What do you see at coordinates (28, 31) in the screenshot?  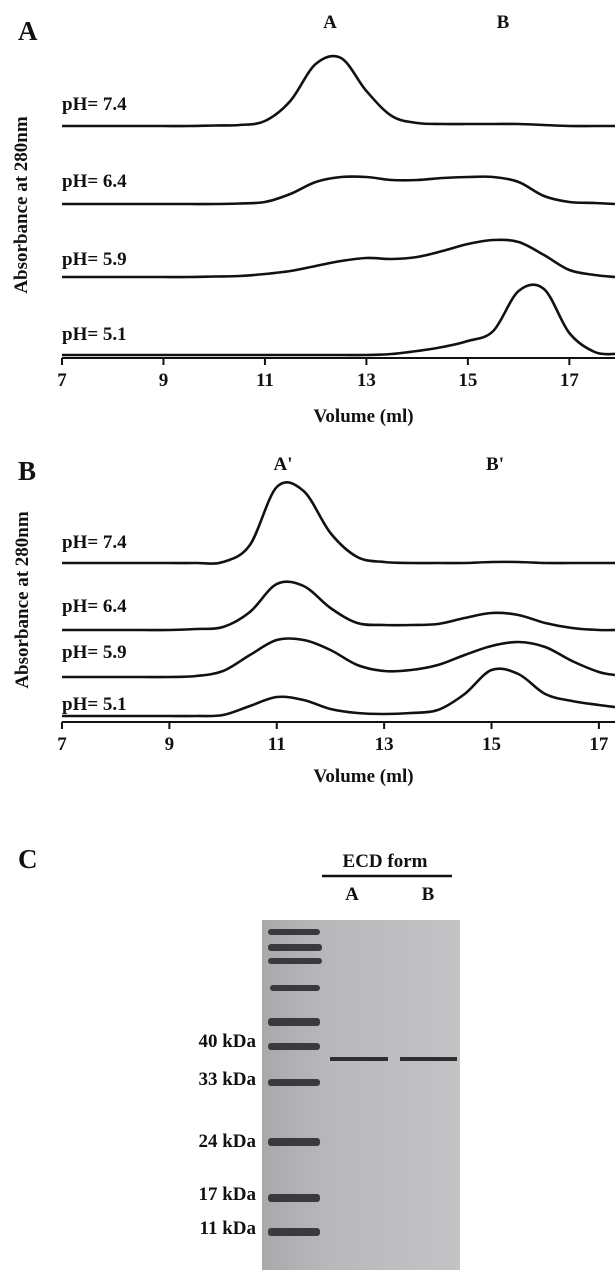 I see `panel-label: A` at bounding box center [28, 31].